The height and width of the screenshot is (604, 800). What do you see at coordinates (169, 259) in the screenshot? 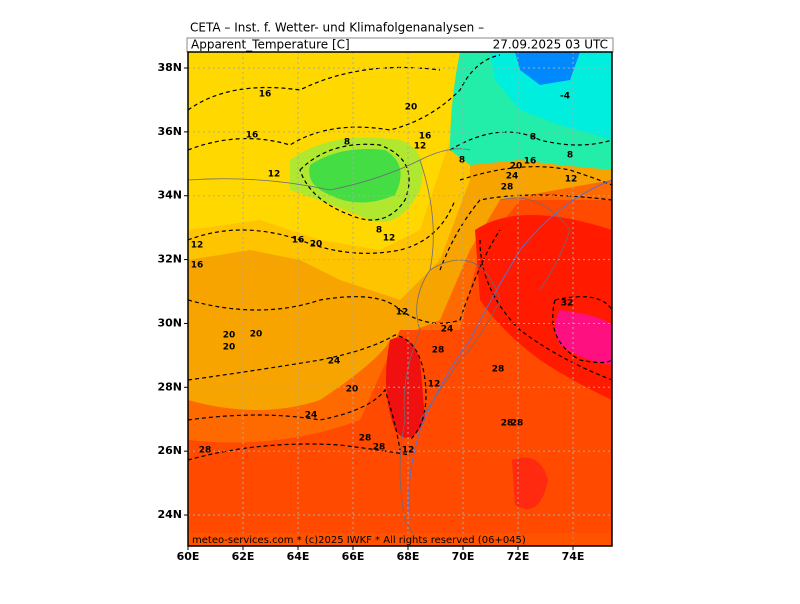
I see `y-tick-label: 32N` at bounding box center [169, 259].